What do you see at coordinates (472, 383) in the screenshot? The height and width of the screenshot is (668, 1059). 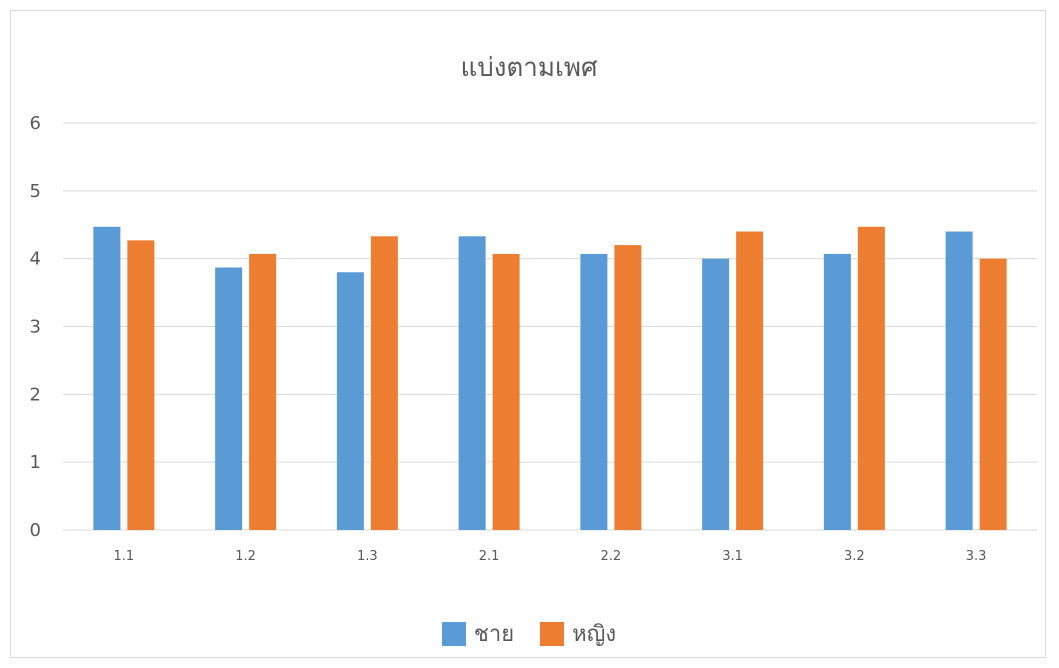 I see `bar-male-2.1` at bounding box center [472, 383].